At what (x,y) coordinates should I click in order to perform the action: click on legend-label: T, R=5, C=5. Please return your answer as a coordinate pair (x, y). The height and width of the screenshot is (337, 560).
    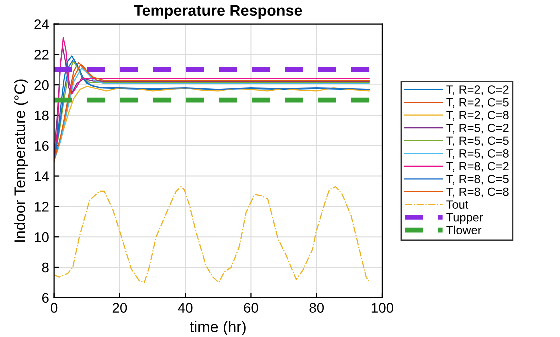
    Looking at the image, I should click on (477, 141).